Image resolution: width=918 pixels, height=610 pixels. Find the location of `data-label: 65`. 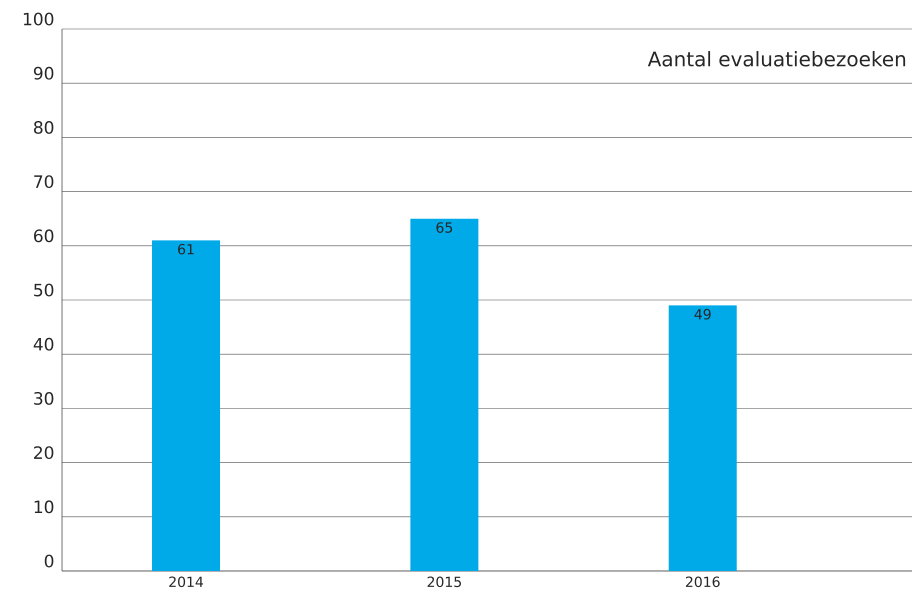

data-label: 65 is located at coordinates (444, 227).